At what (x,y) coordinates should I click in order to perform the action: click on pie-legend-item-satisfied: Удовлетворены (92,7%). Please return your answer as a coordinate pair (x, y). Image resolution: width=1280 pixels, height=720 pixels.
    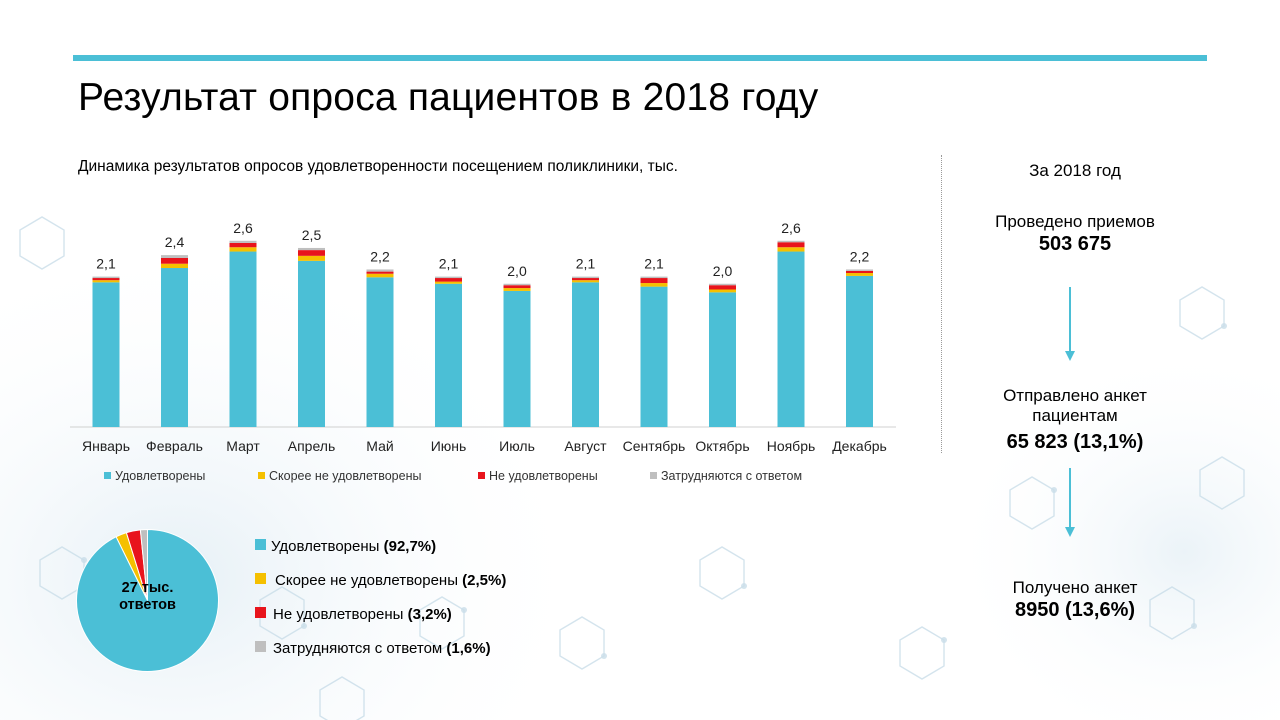
    Looking at the image, I should click on (345, 546).